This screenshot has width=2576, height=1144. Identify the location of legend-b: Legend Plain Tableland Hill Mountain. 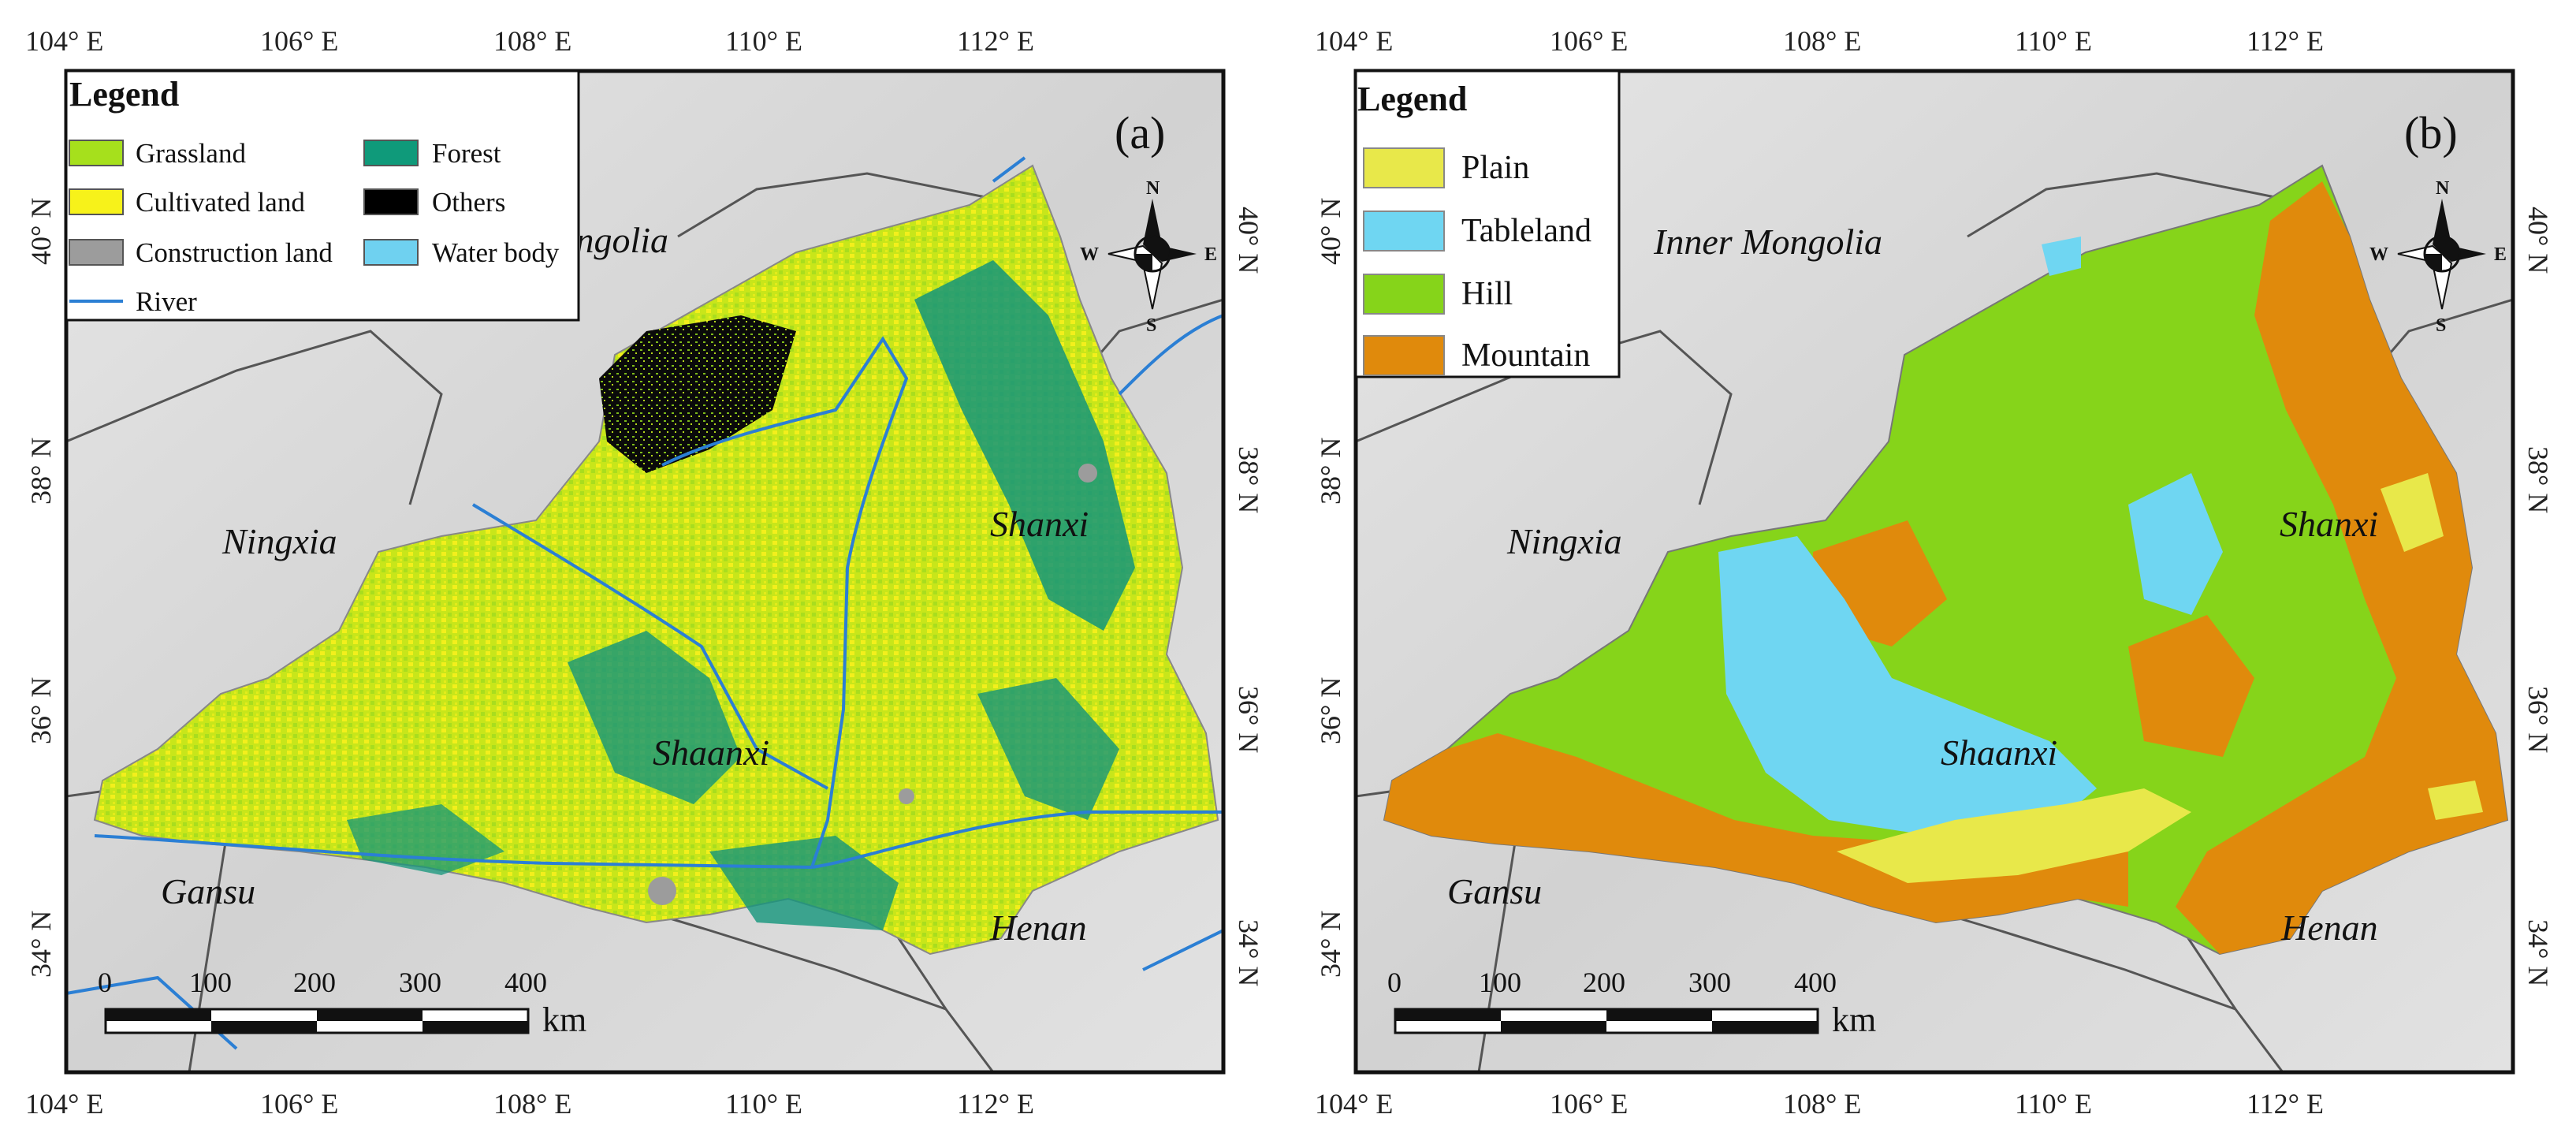
(1487, 223).